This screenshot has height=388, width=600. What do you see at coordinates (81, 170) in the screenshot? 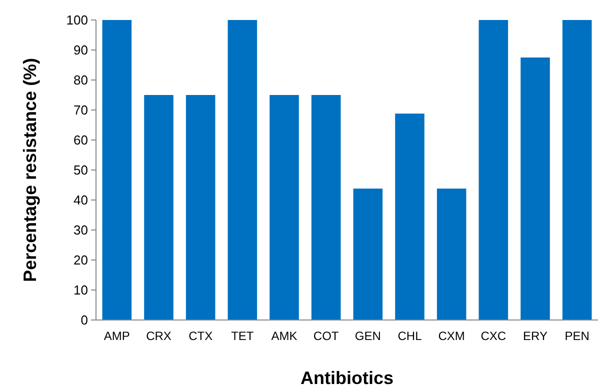
I see `y-tick-label: 50` at bounding box center [81, 170].